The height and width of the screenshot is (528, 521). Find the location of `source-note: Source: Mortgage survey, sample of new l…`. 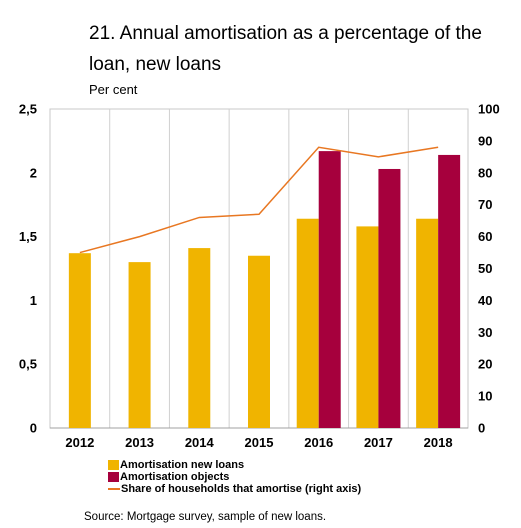

source-note: Source: Mortgage survey, sample of new l… is located at coordinates (205, 517).